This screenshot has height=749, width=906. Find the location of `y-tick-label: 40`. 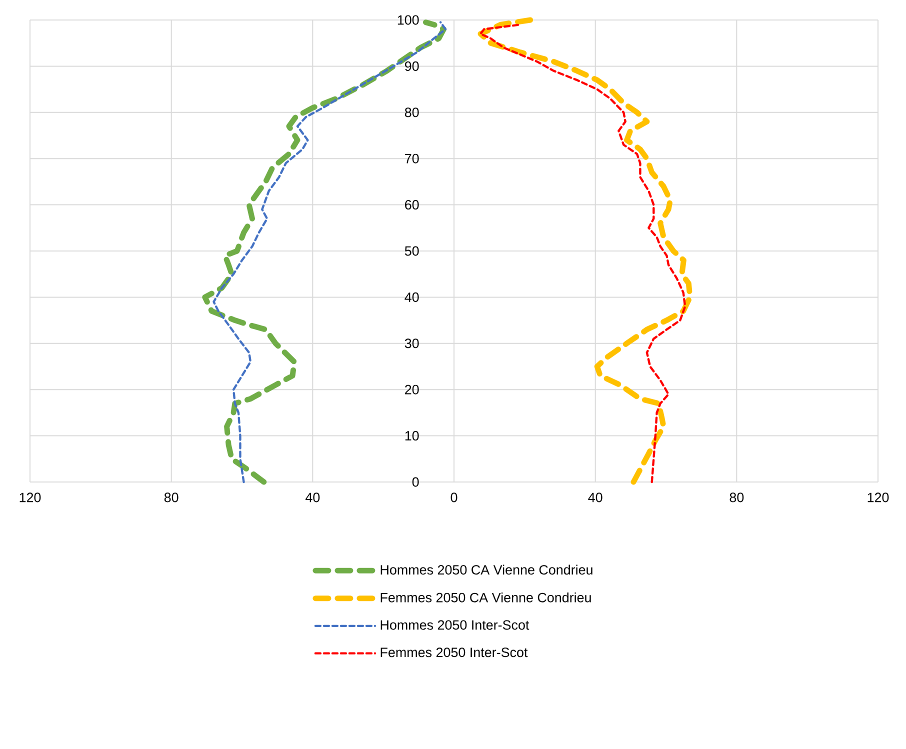

y-tick-label: 40 is located at coordinates (411, 297).